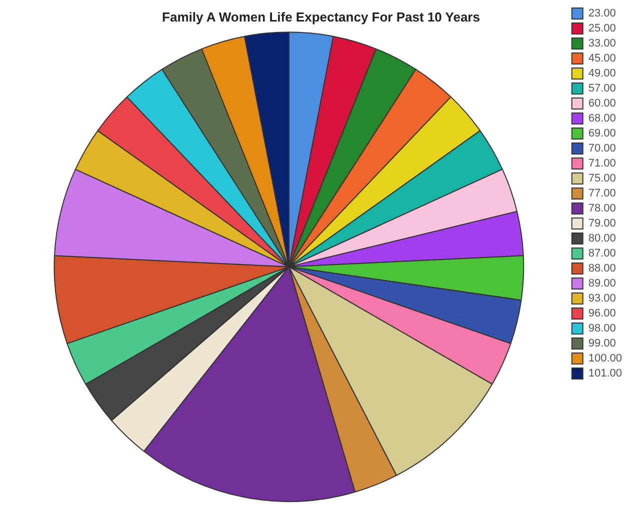  What do you see at coordinates (605, 374) in the screenshot?
I see `legend-label: 101.00` at bounding box center [605, 374].